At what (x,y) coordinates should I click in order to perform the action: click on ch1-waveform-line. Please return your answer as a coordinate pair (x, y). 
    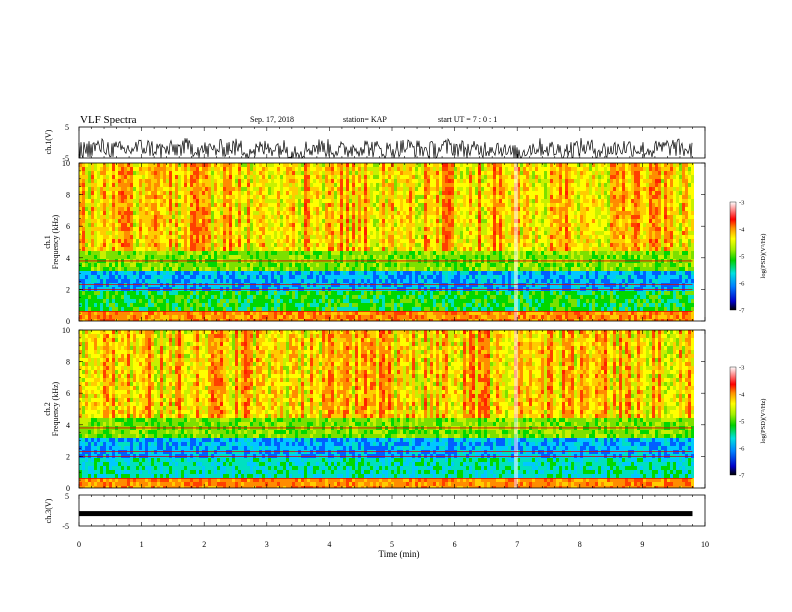
    Looking at the image, I should click on (385, 148).